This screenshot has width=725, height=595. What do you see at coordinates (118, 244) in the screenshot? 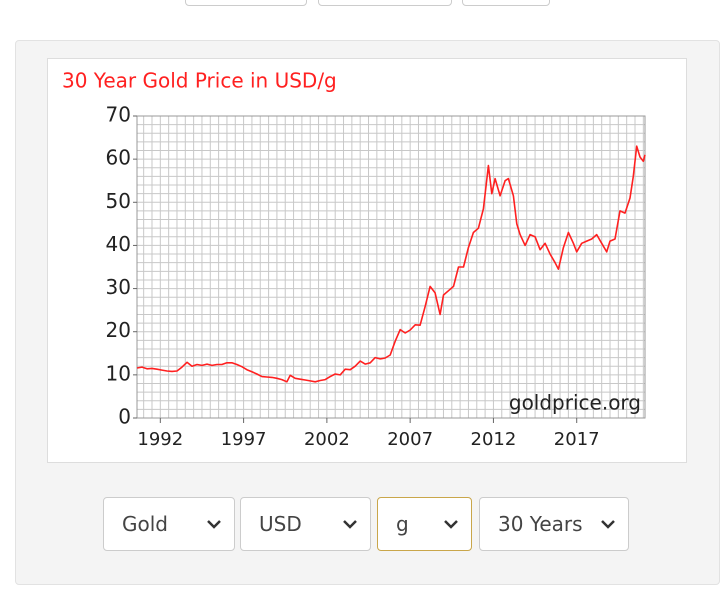
I see `y-tick-label: 40` at bounding box center [118, 244].